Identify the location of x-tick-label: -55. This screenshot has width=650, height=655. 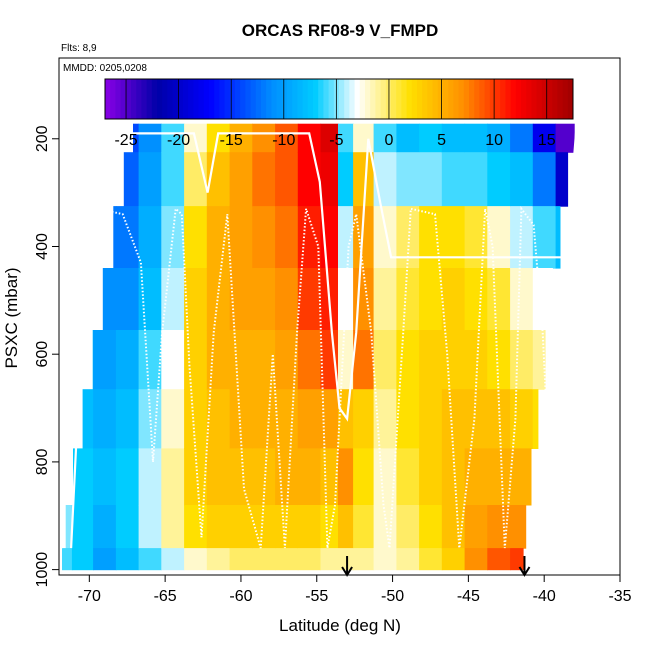
(316, 596).